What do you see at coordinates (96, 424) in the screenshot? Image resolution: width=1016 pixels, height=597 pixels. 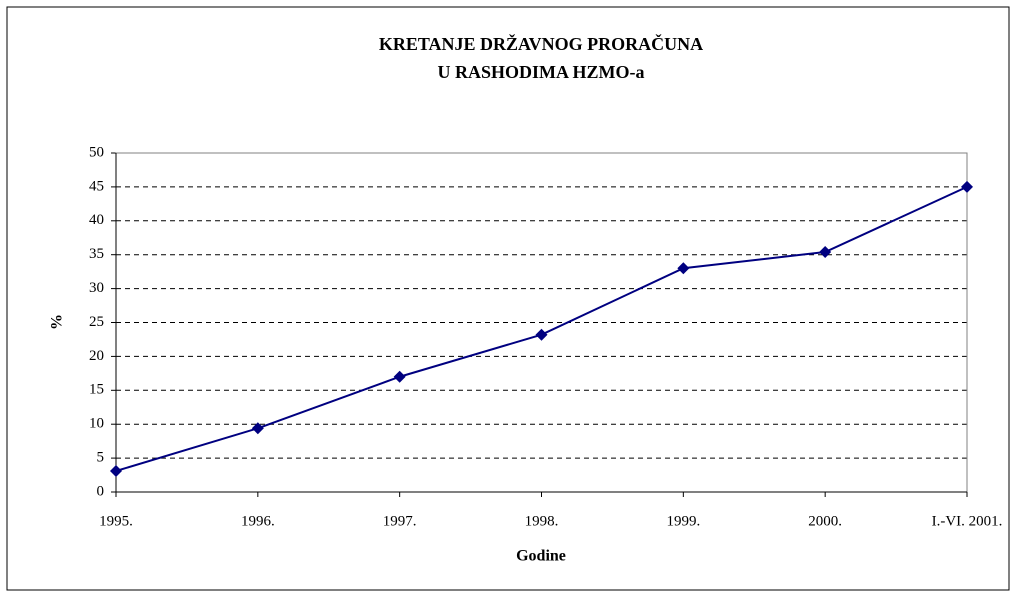 I see `y-tick-label: 10` at bounding box center [96, 424].